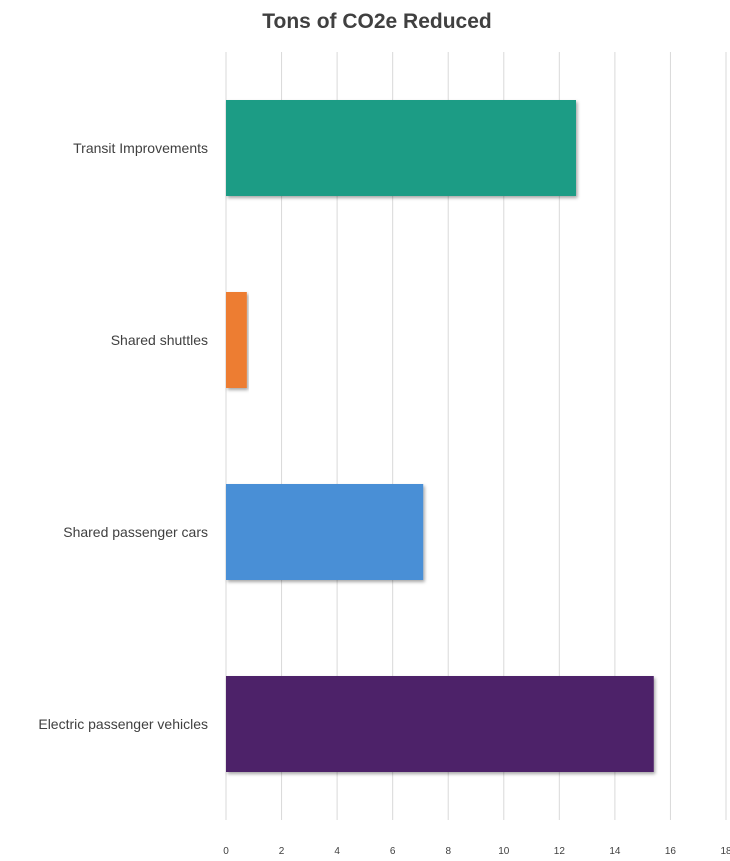 The image size is (730, 861). What do you see at coordinates (123, 724) in the screenshot?
I see `category-label: Electric passenger vehicles` at bounding box center [123, 724].